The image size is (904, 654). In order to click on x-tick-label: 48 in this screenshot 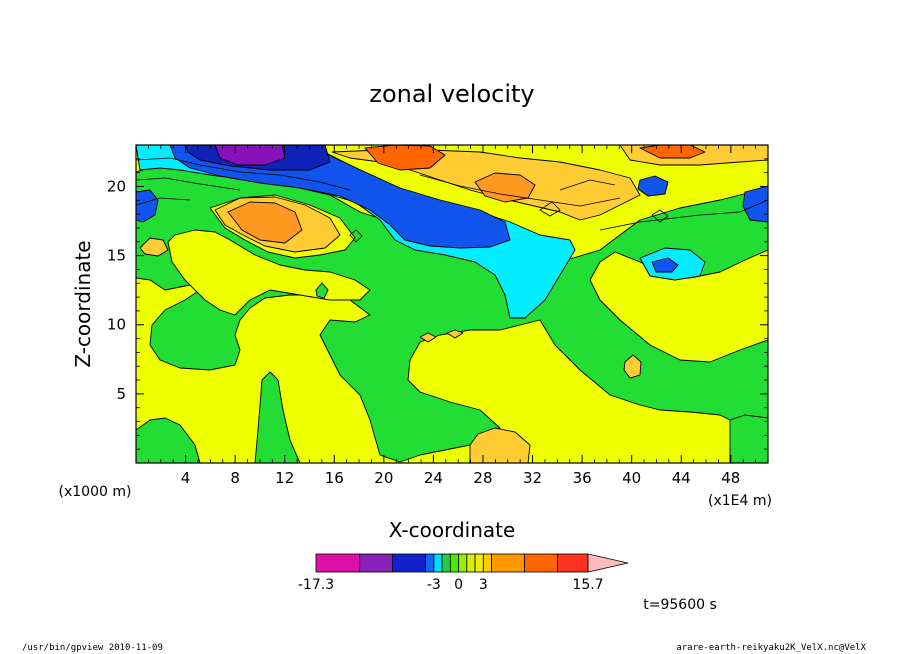, I will do `click(730, 478)`.